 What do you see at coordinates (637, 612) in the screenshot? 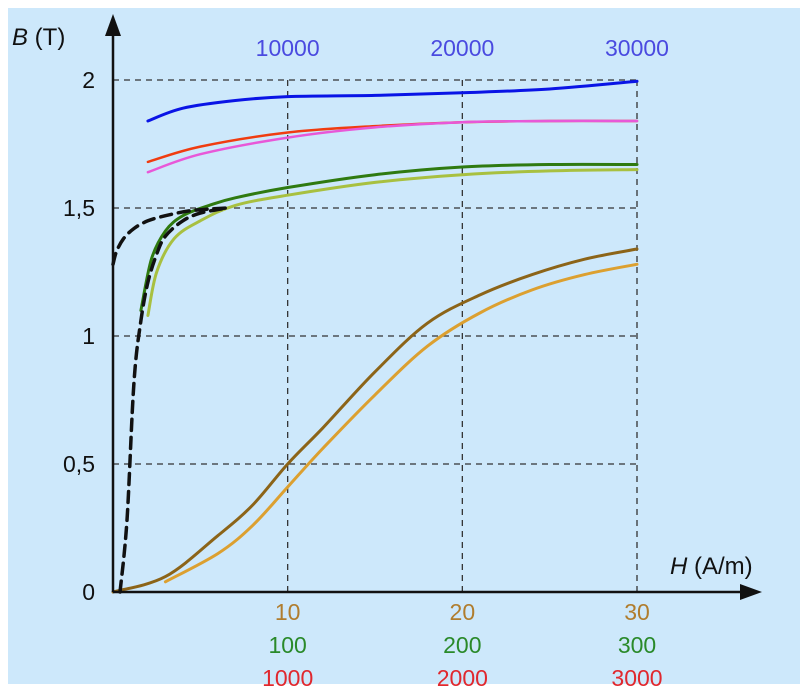
I see `x-tick-label-row-1: 30` at bounding box center [637, 612].